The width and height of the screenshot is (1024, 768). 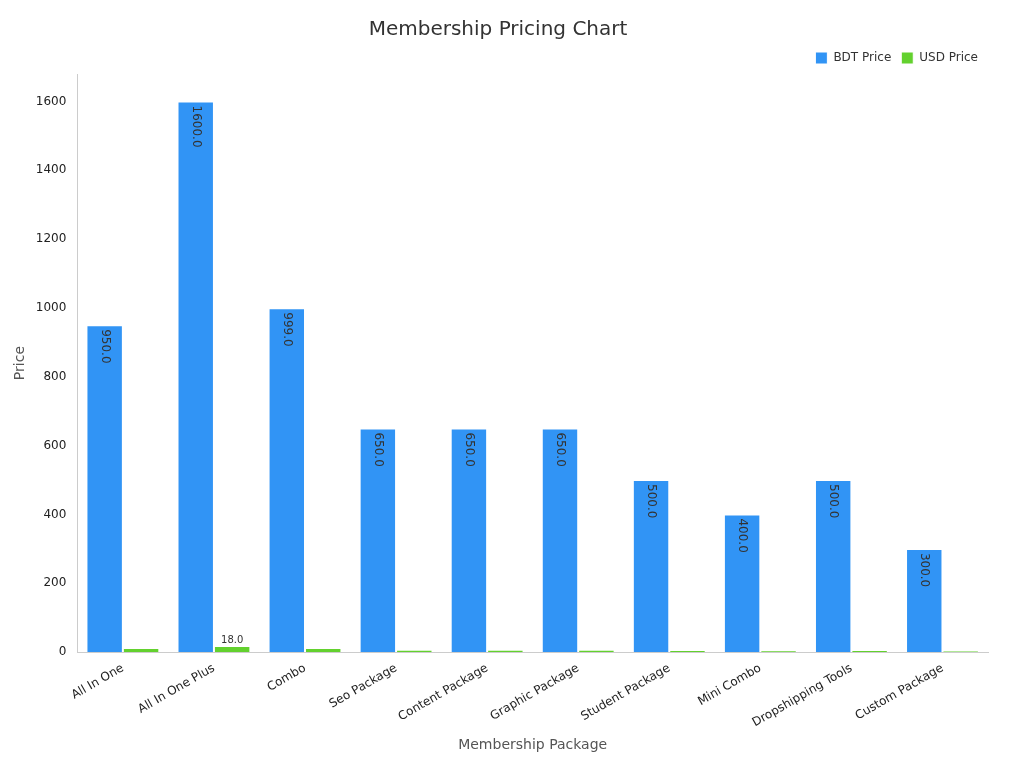 What do you see at coordinates (55, 513) in the screenshot?
I see `y-tick-label: 400` at bounding box center [55, 513].